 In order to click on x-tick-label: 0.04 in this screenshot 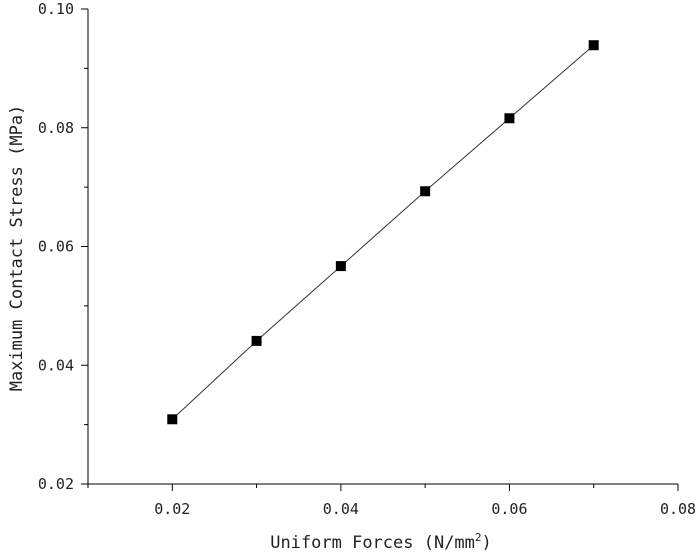, I will do `click(341, 509)`.